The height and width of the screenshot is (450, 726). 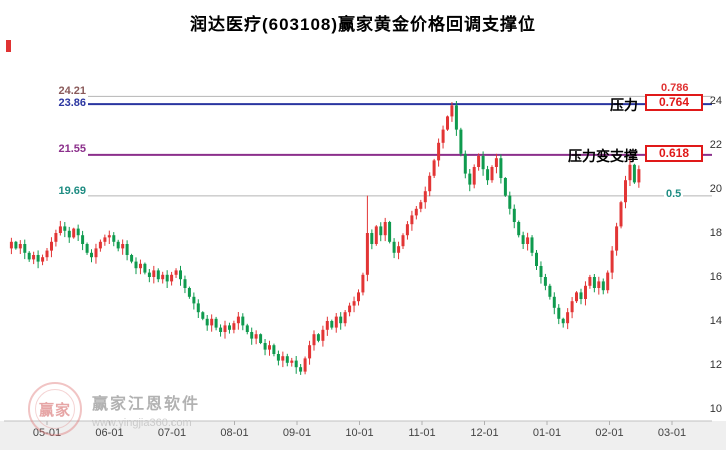 I want to click on axis-strip, so click(x=363, y=435).